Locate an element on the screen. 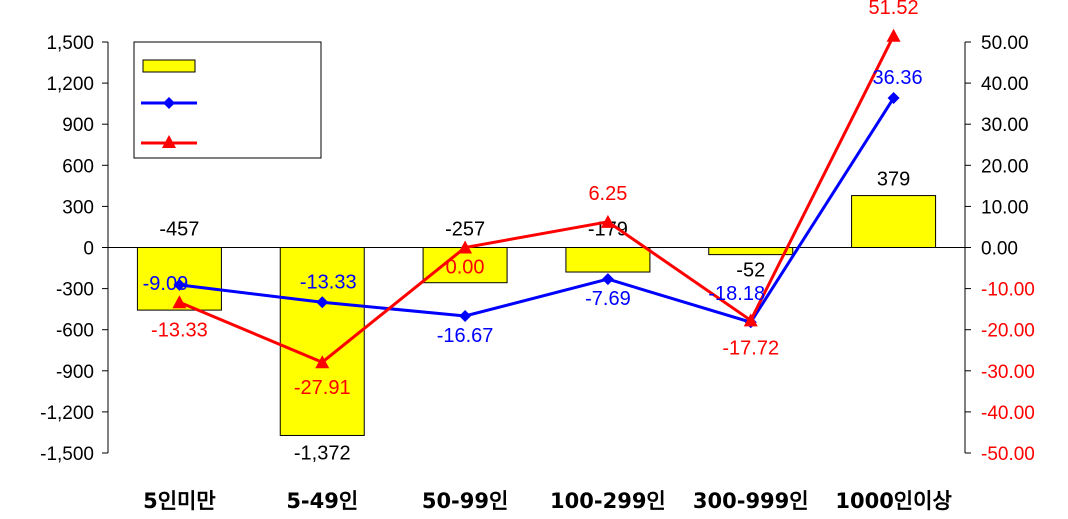  x-category-label: 100-299인 is located at coordinates (608, 501).